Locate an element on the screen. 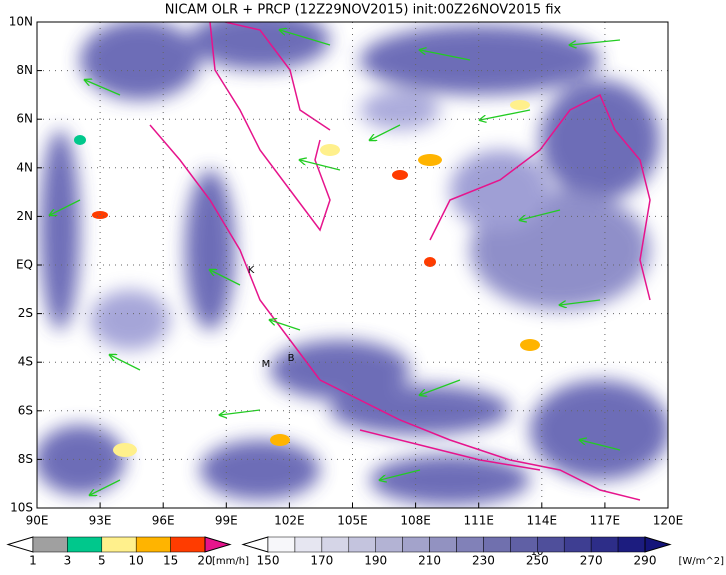 This screenshot has width=726, height=575. colorbar-label: 150 is located at coordinates (268, 561).